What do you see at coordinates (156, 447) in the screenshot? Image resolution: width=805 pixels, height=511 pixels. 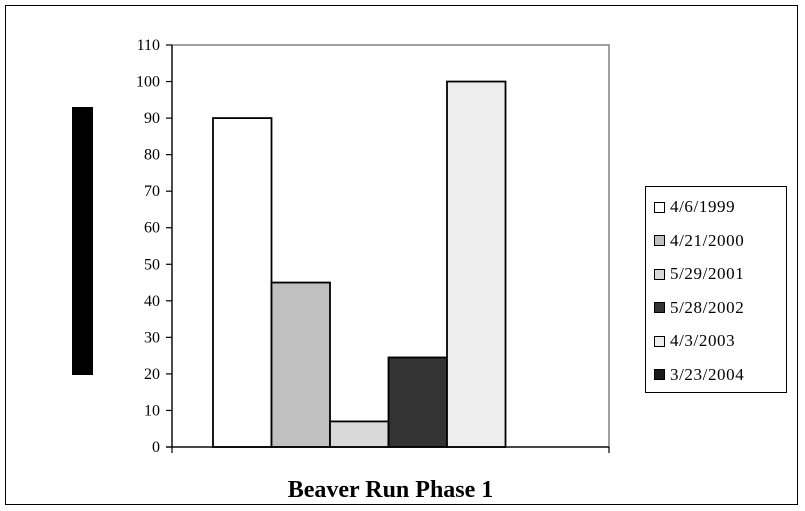 I see `y-tick-label: 0` at bounding box center [156, 447].